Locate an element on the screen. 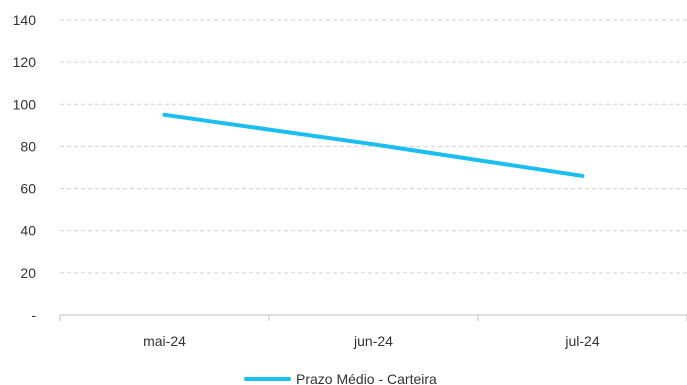 The height and width of the screenshot is (385, 687). x-tick-label: jun-24 is located at coordinates (373, 341).